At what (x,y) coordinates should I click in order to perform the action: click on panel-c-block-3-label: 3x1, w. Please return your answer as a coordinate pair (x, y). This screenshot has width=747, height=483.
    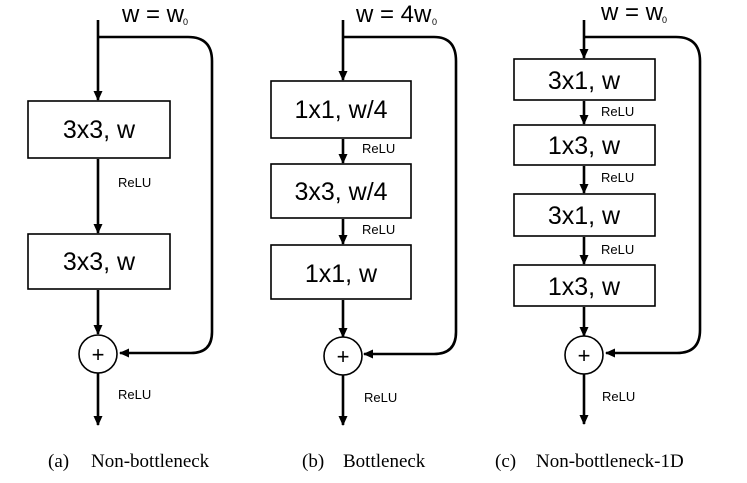
    Looking at the image, I should click on (584, 216).